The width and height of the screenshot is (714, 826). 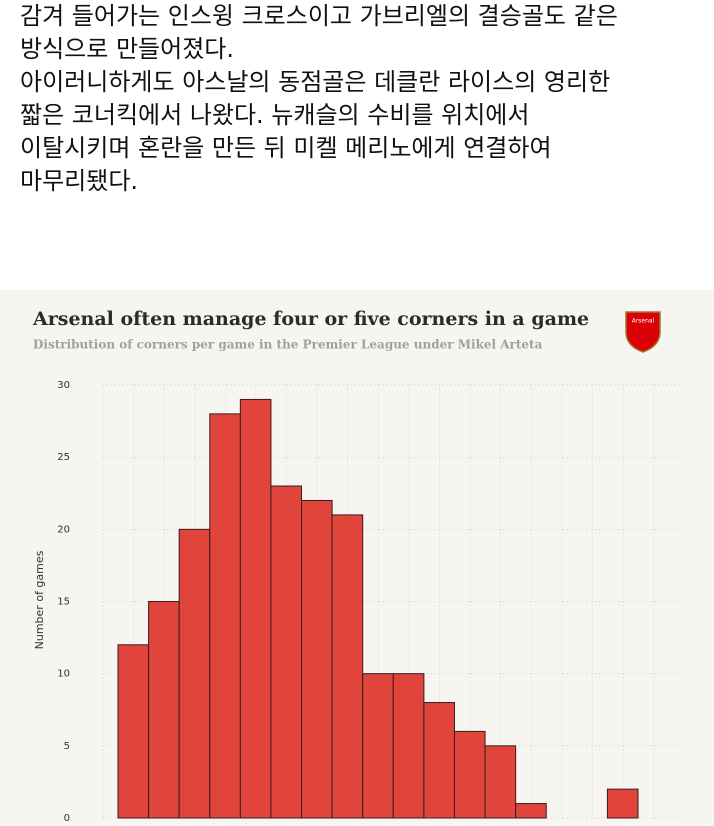 What do you see at coordinates (319, 16) in the screenshot?
I see `article-line: 감겨 들어가는 인스윙 크로스이고 가브리엘의 결승골도 같은` at bounding box center [319, 16].